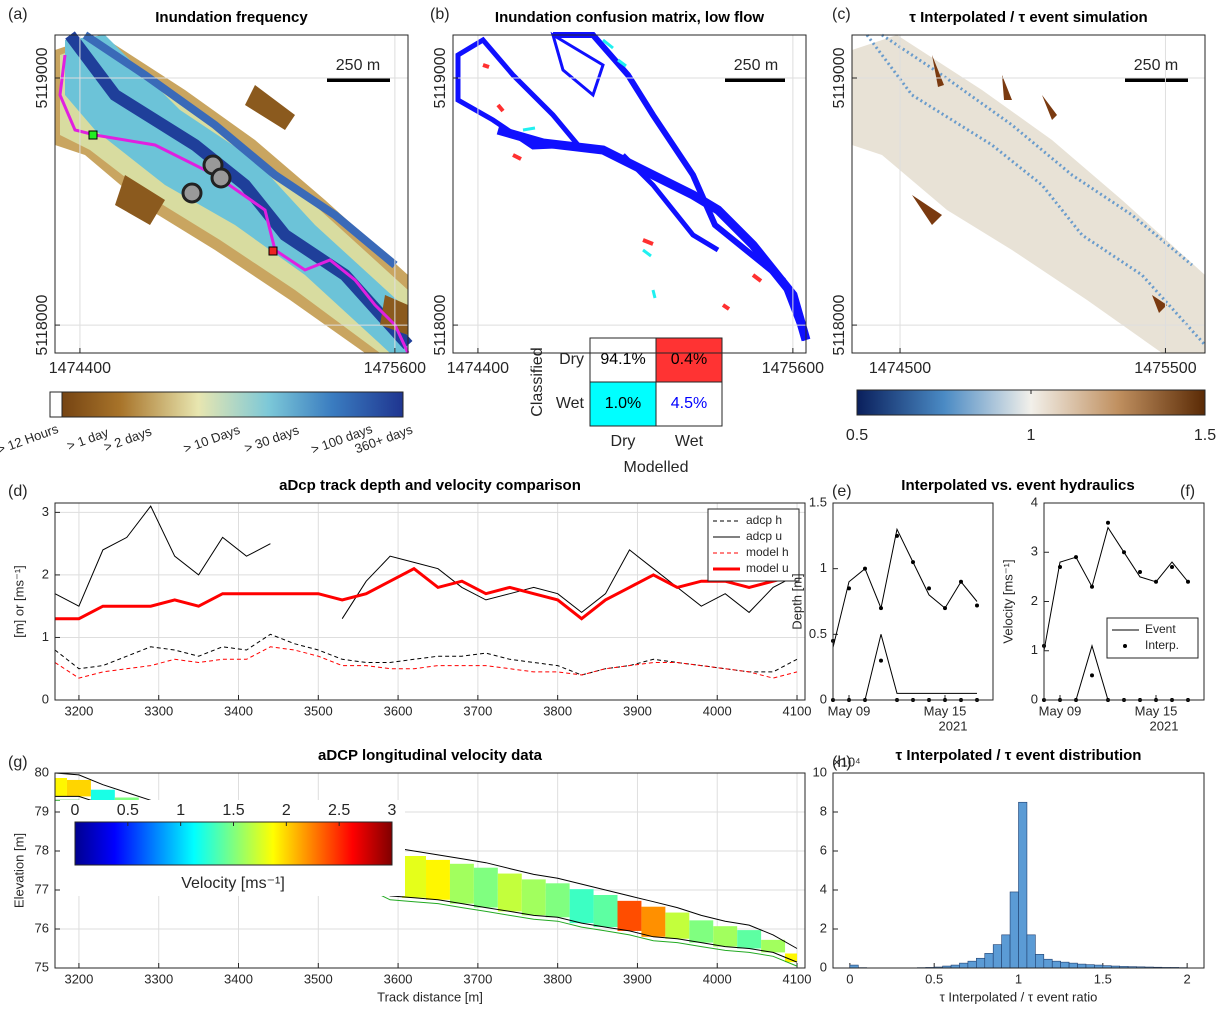  I want to click on legend-label: adcp h, so click(764, 520).